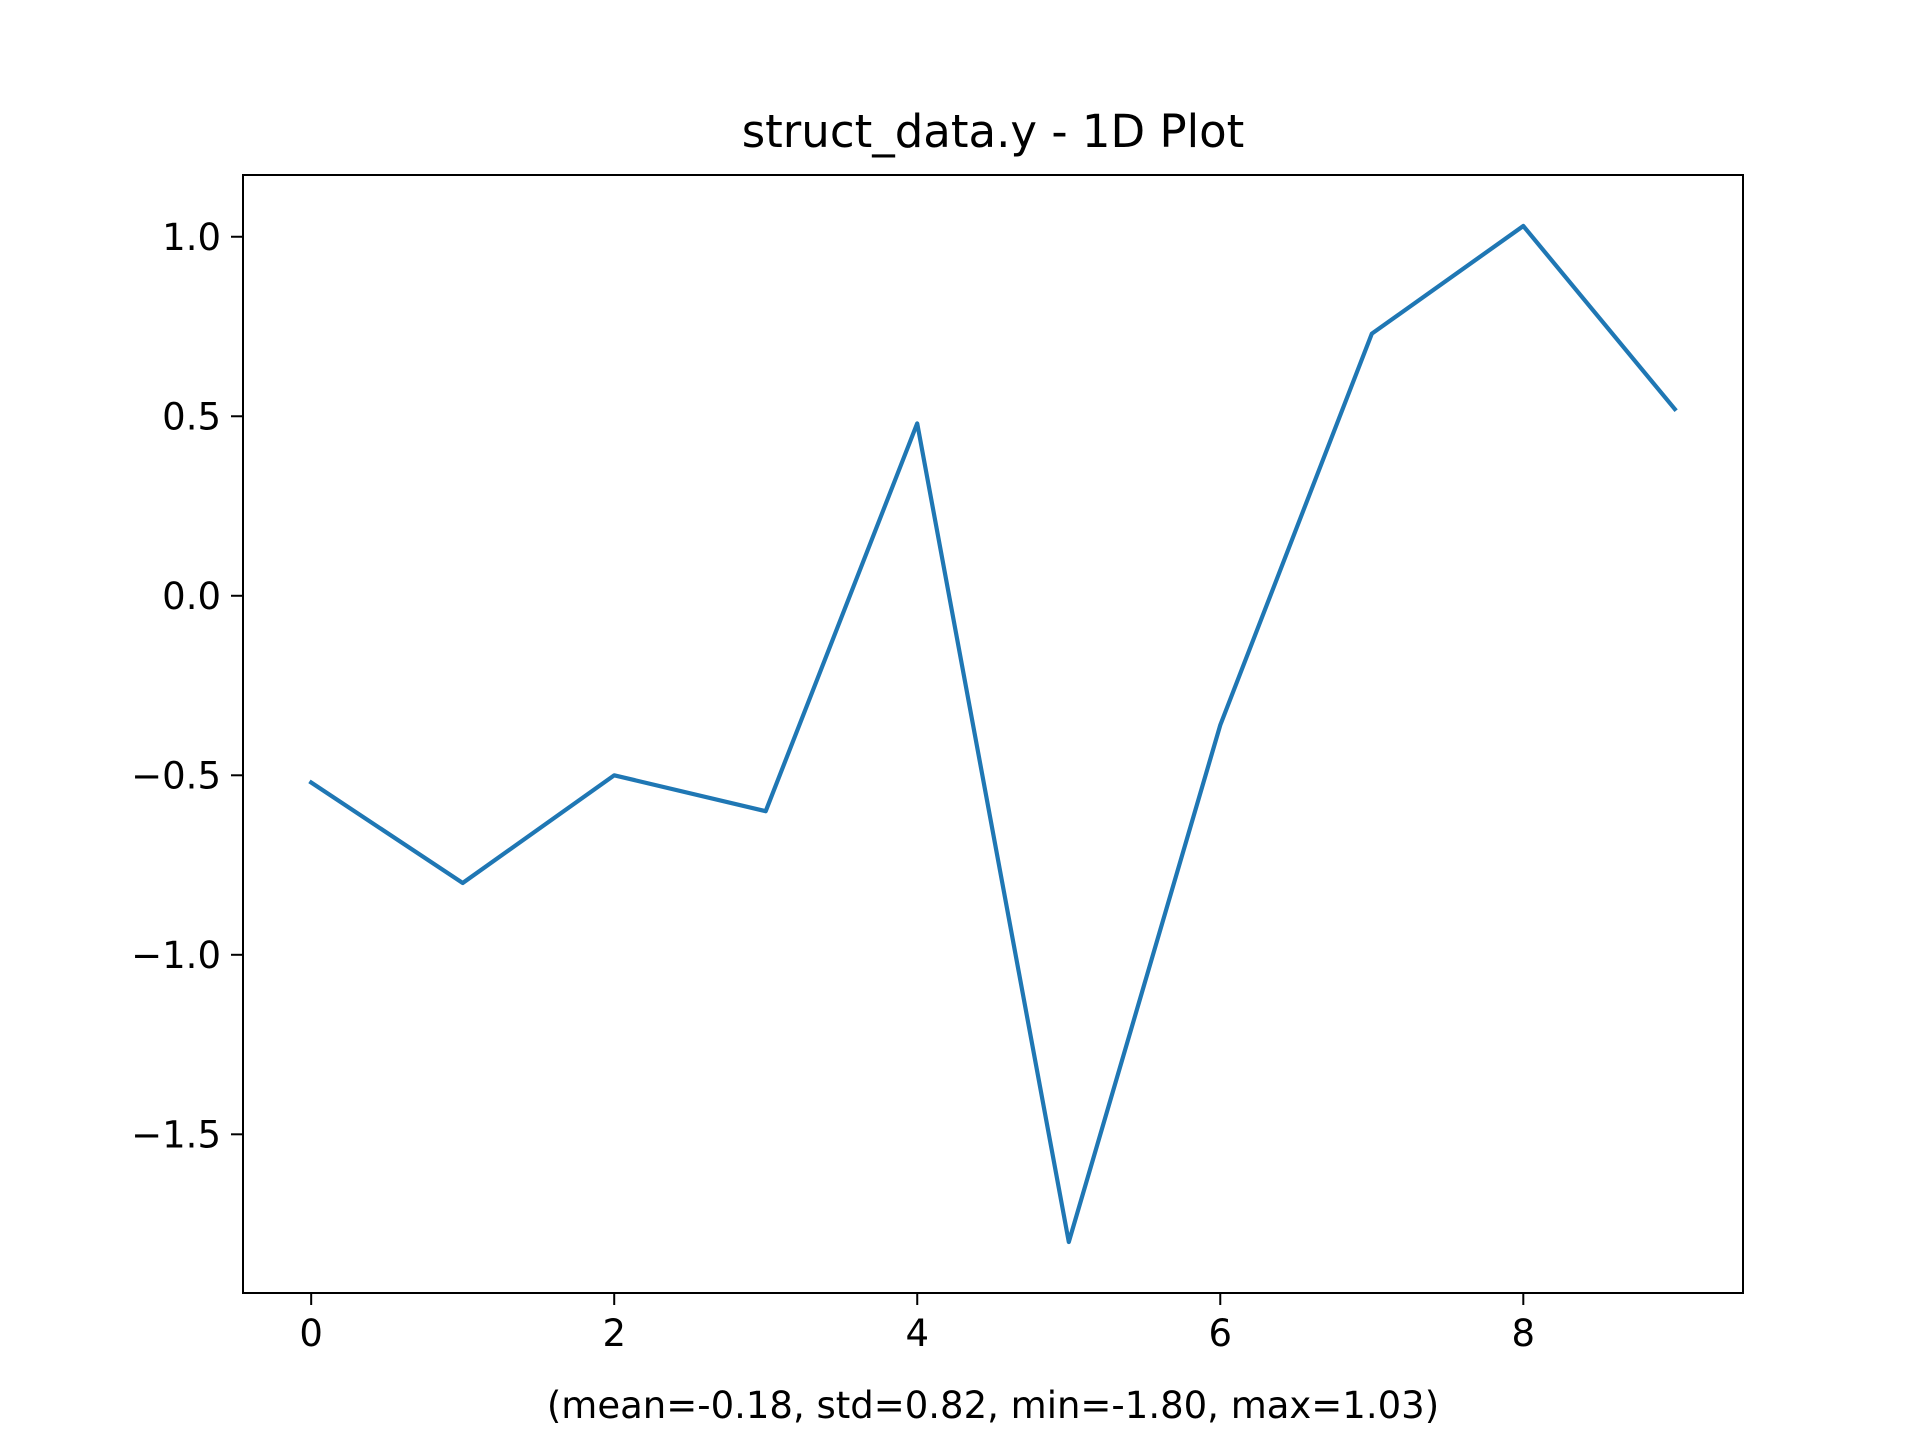 This screenshot has height=1440, width=1920. I want to click on x-tick-label: 4, so click(917, 1333).